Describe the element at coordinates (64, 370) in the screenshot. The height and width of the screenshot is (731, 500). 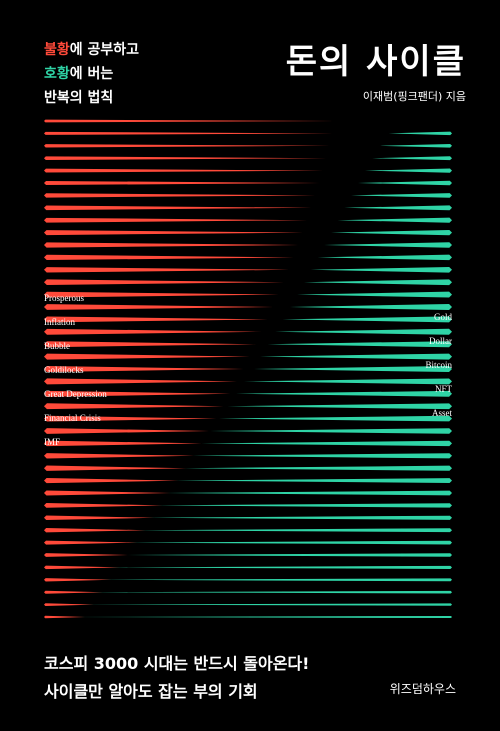
I see `label-goldilocks: Goldilocks` at that location.